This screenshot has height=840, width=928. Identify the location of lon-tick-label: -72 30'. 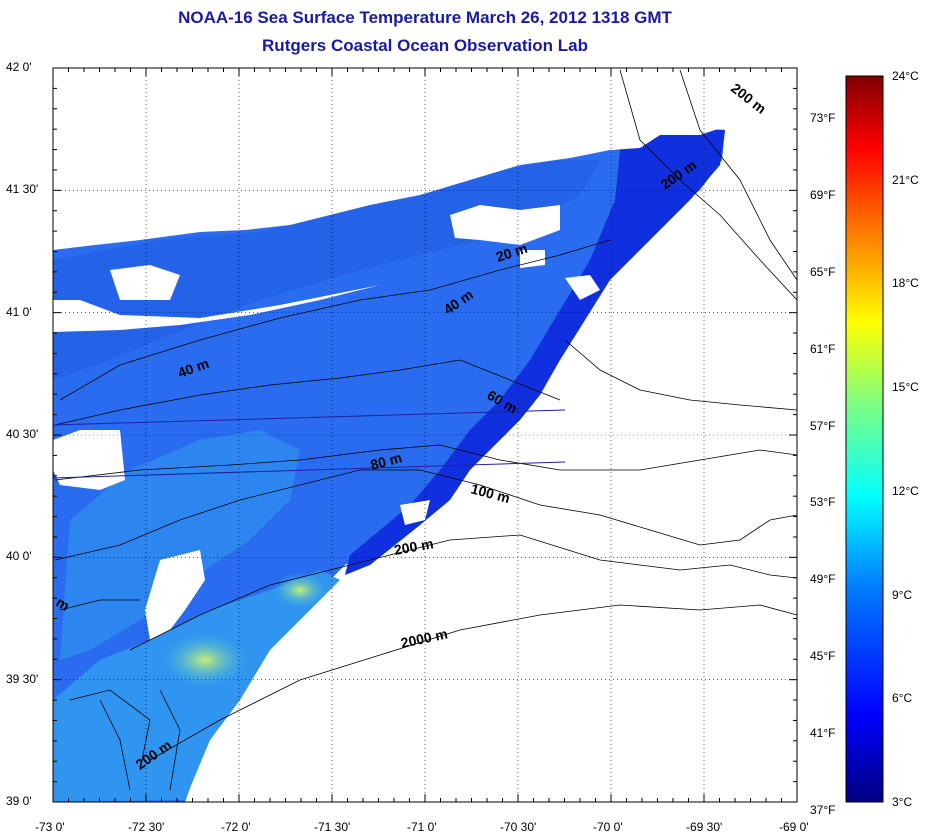
(146, 827).